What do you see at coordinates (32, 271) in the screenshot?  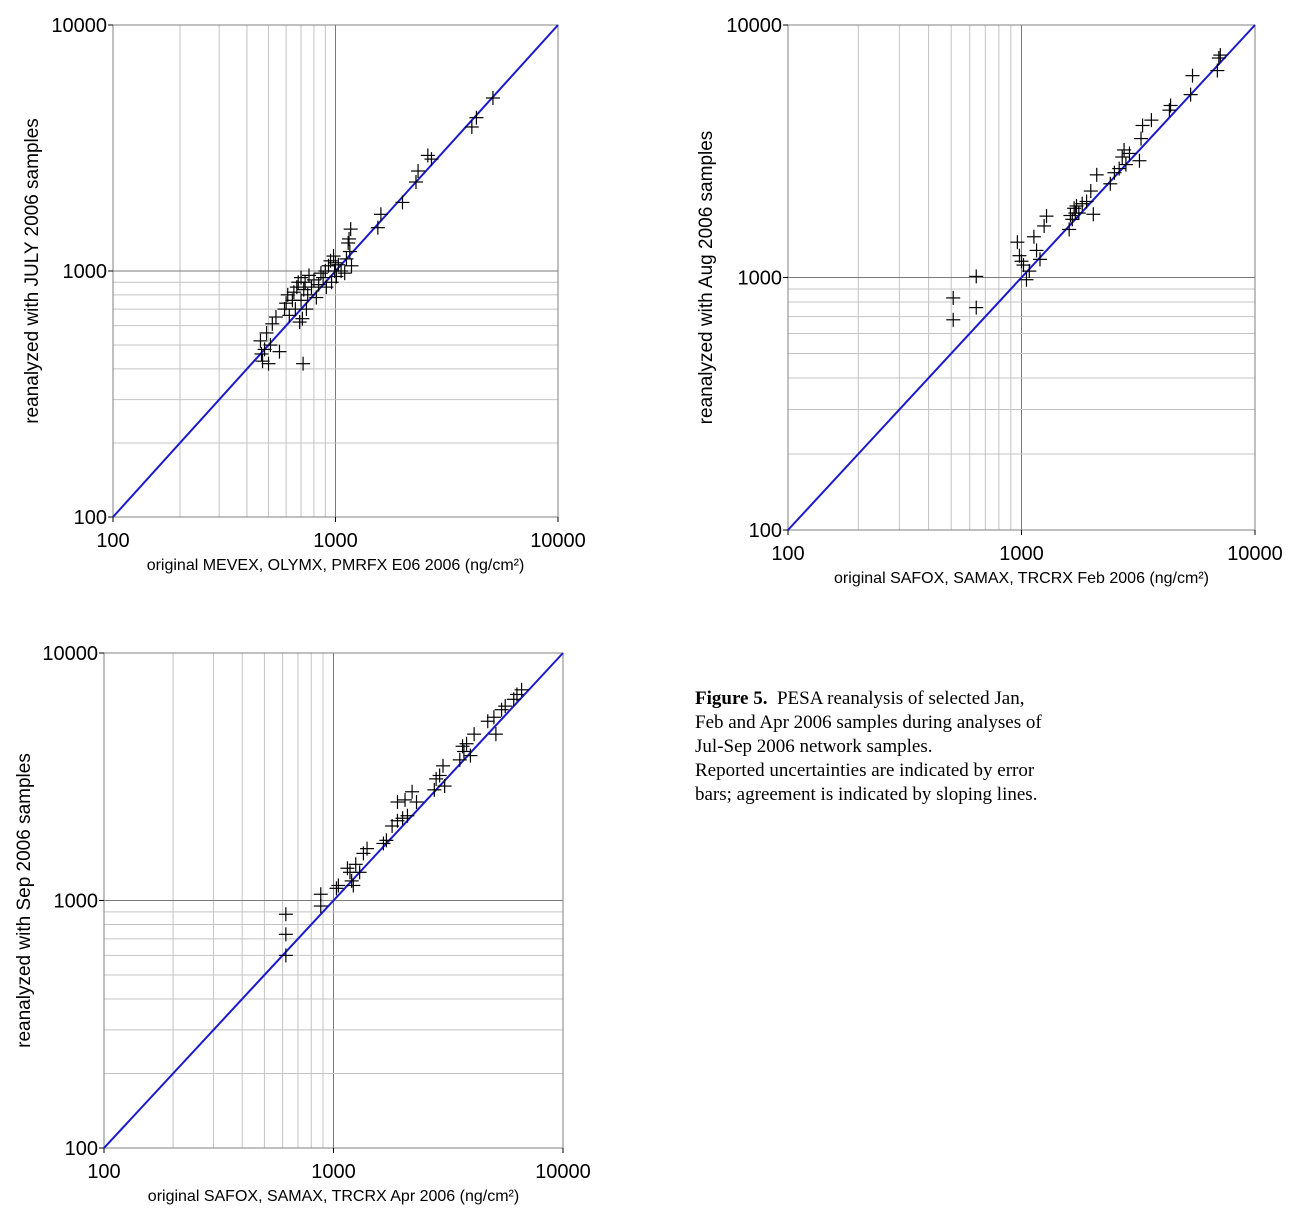 I see `y-axis-label: reanalyzed with JULY 2006 samples` at bounding box center [32, 271].